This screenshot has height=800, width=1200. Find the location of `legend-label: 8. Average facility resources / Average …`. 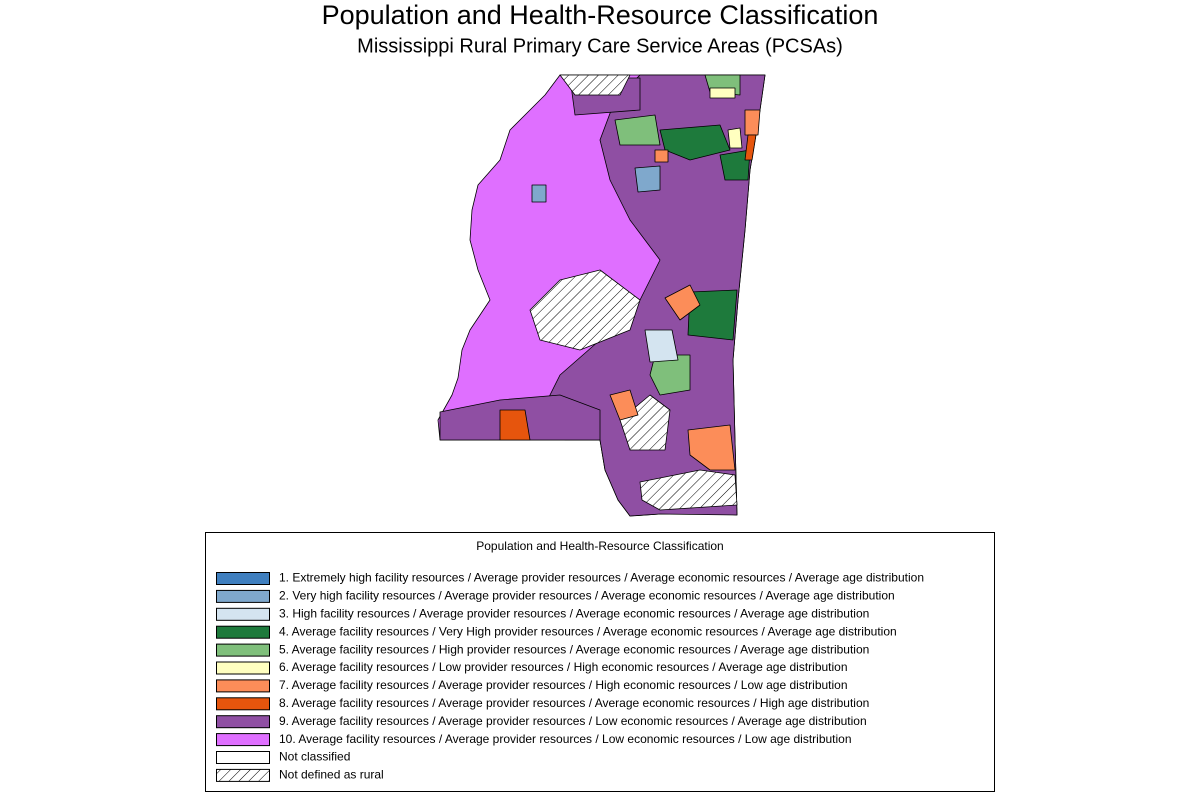

legend-label: 8. Average facility resources / Average … is located at coordinates (574, 703).